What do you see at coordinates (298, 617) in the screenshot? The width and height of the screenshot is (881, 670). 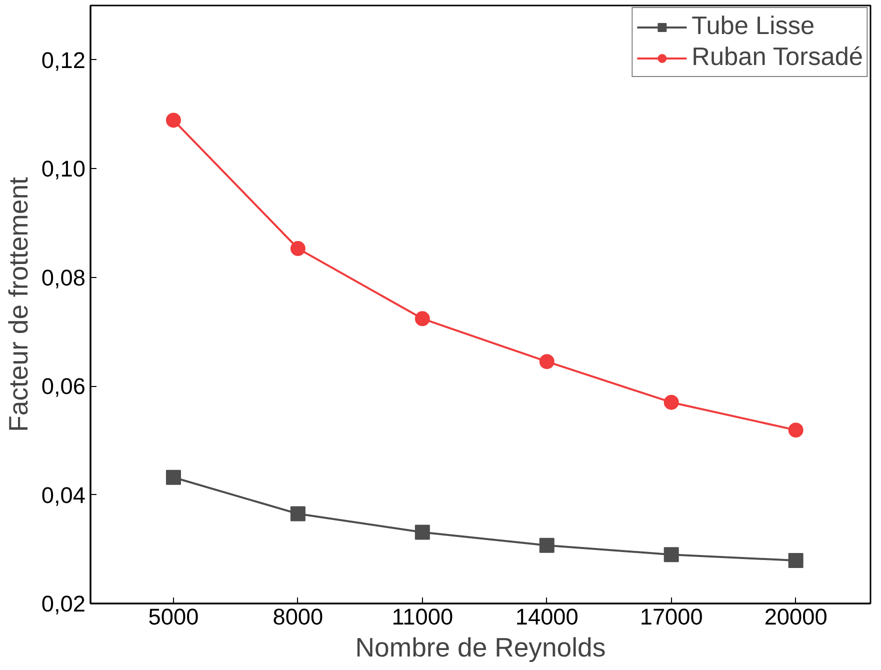 I see `x-tick-label: 8000` at bounding box center [298, 617].